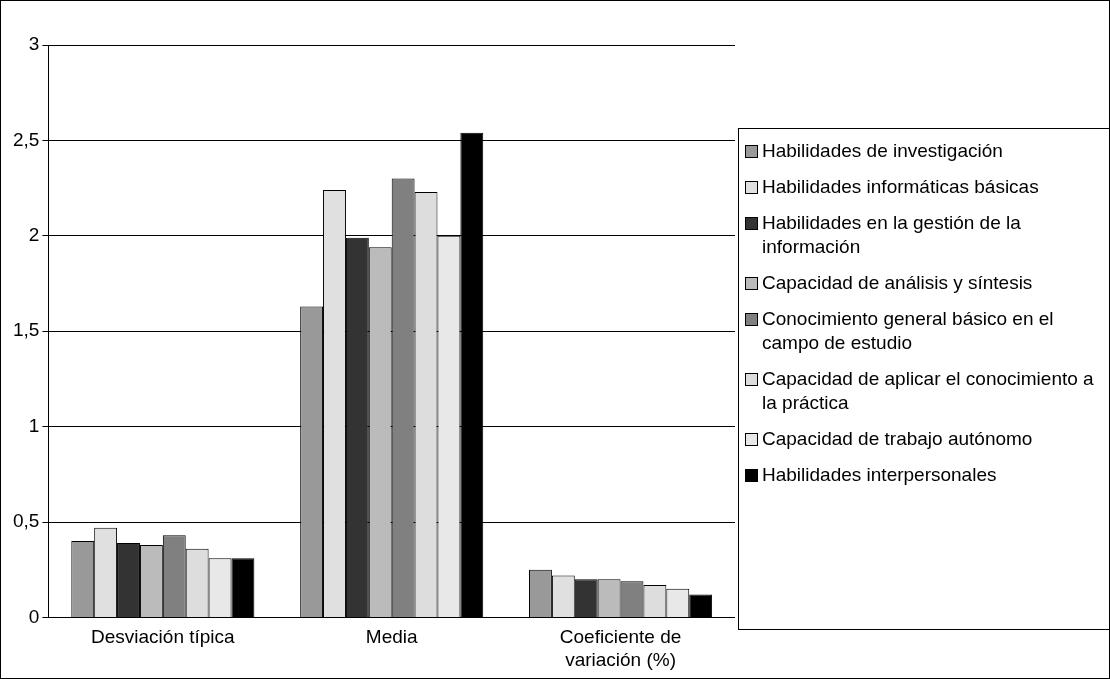 This screenshot has width=1110, height=679. What do you see at coordinates (34, 44) in the screenshot?
I see `y-tick-label: 3` at bounding box center [34, 44].